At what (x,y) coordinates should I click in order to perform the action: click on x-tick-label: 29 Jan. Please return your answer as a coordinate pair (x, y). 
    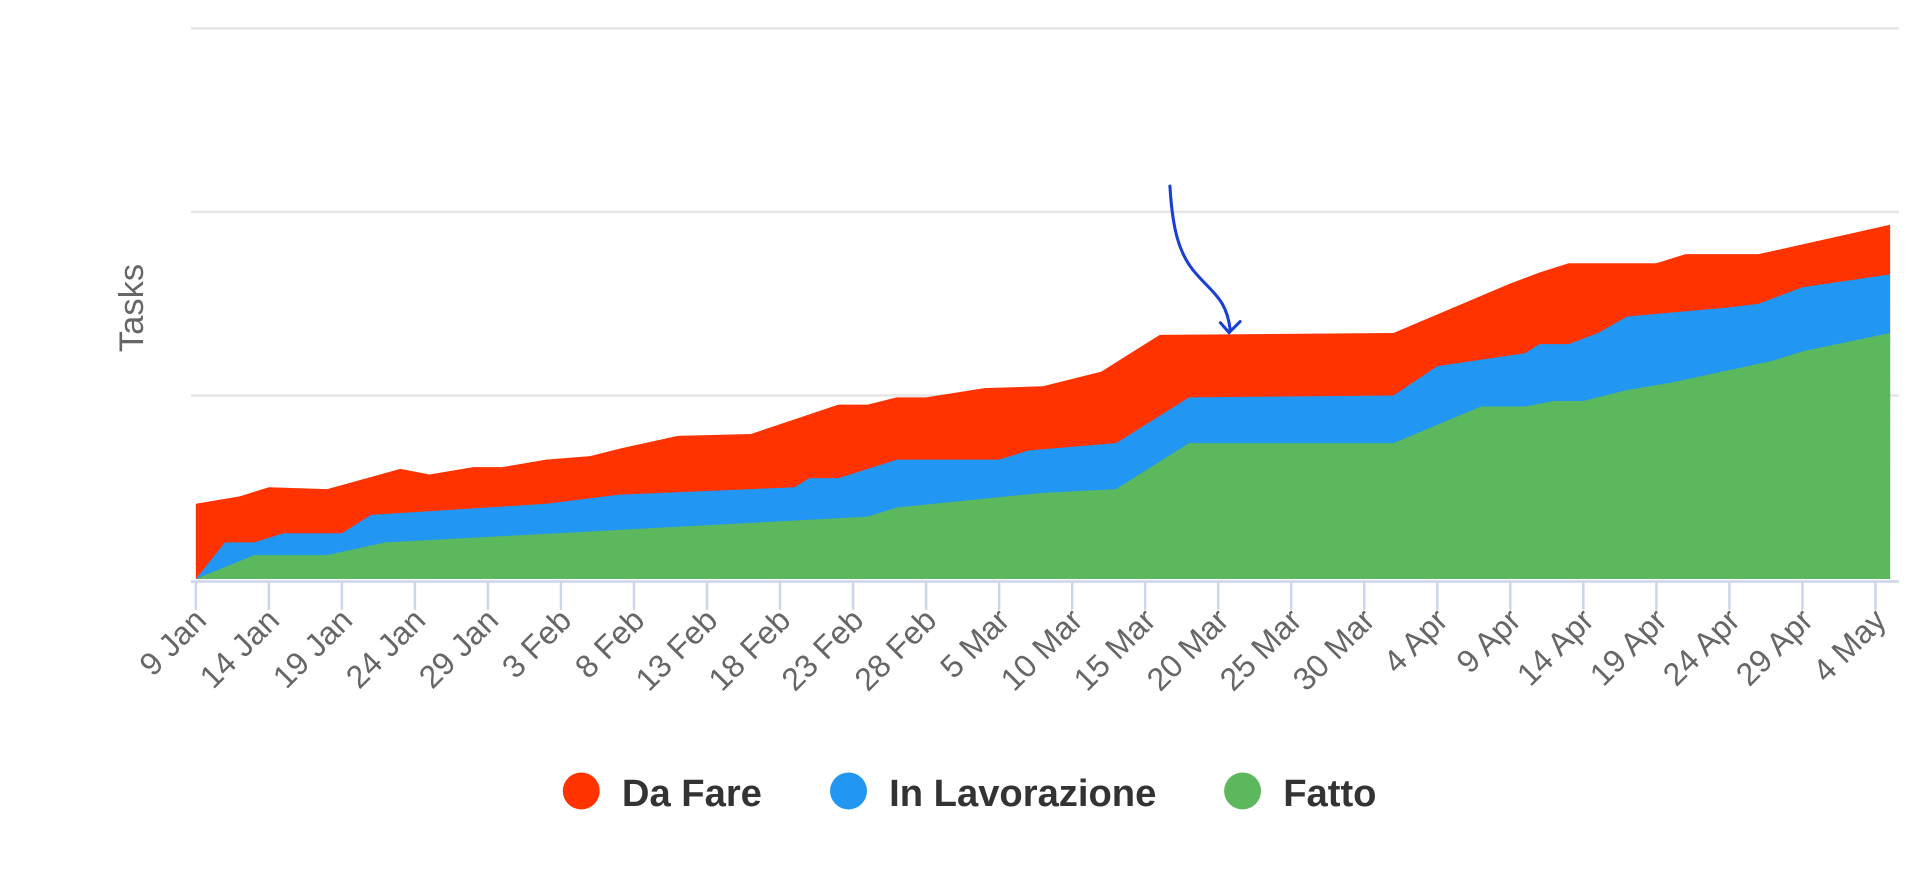
    Looking at the image, I should click on (458, 648).